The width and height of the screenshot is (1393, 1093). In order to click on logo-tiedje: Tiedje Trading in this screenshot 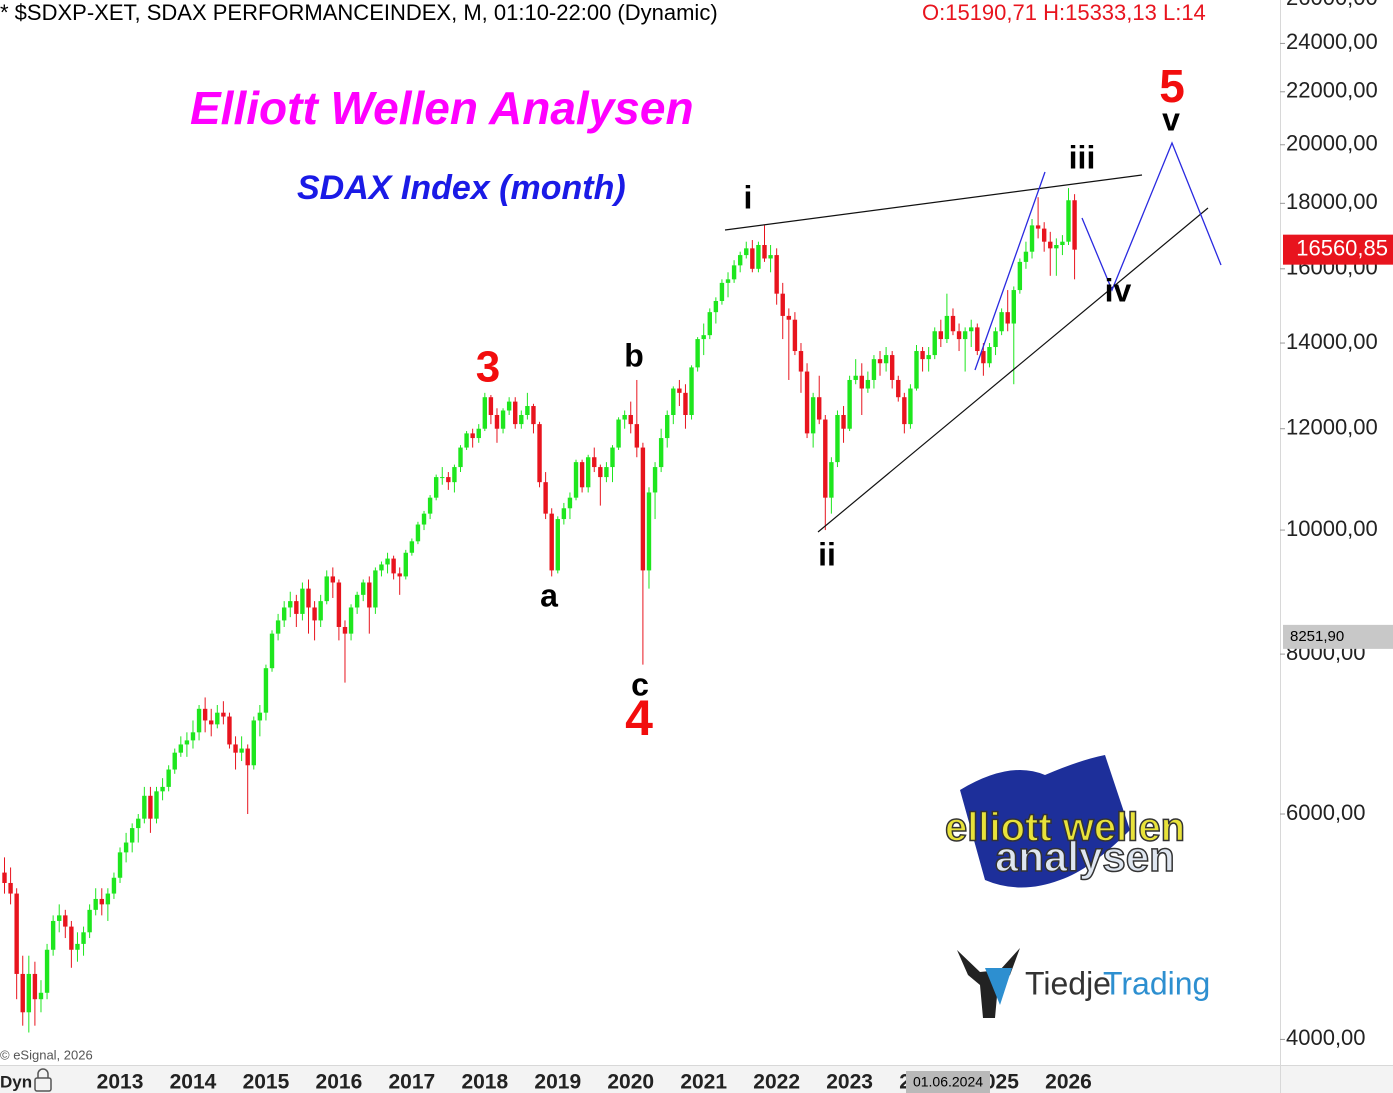, I will do `click(1083, 983)`.